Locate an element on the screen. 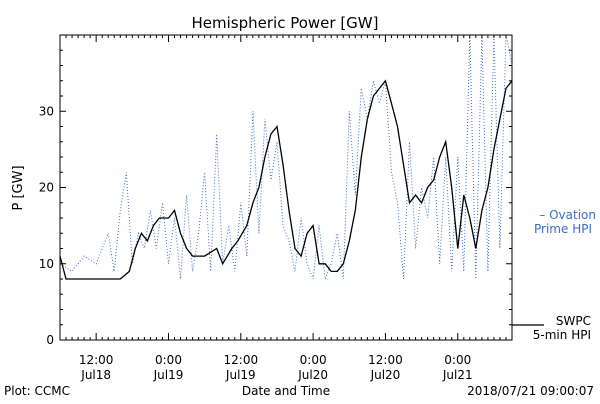 The height and width of the screenshot is (404, 600). y-tick-label: 30 is located at coordinates (46, 111).